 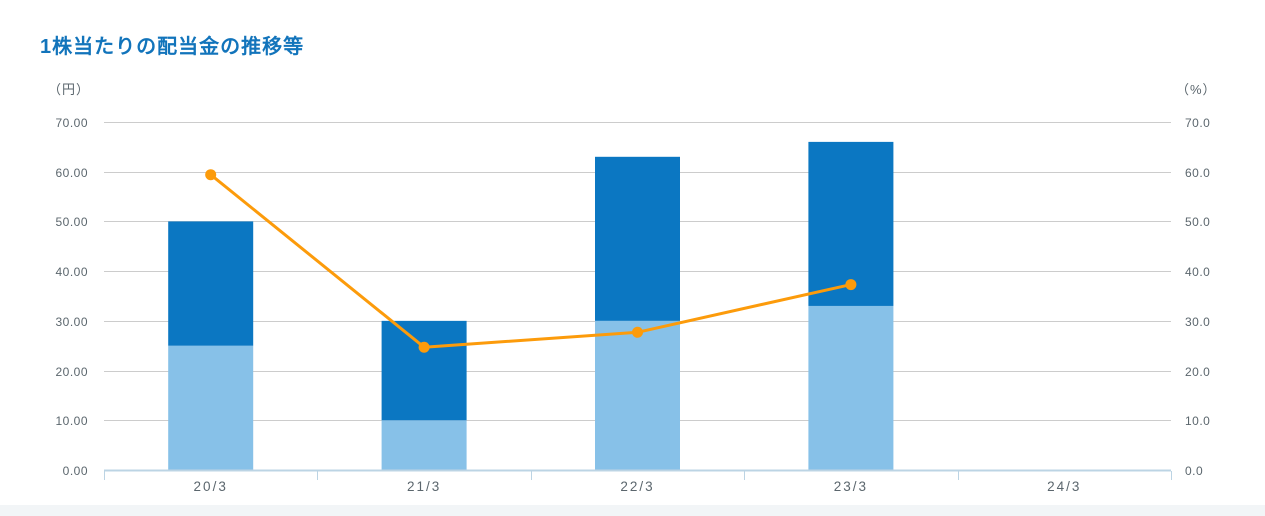 I want to click on x-axis-category-label: 23/3, so click(x=851, y=486).